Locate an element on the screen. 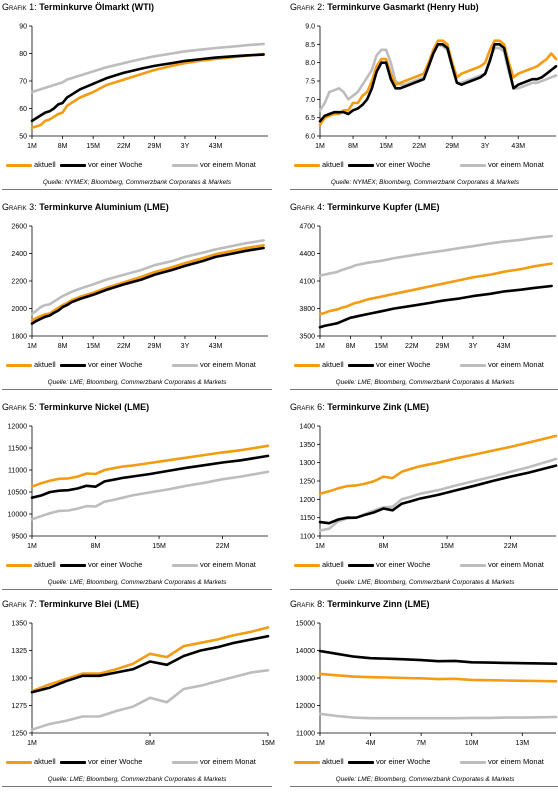 This screenshot has width=558, height=793. y-tick-label: 10000 is located at coordinates (18, 515).